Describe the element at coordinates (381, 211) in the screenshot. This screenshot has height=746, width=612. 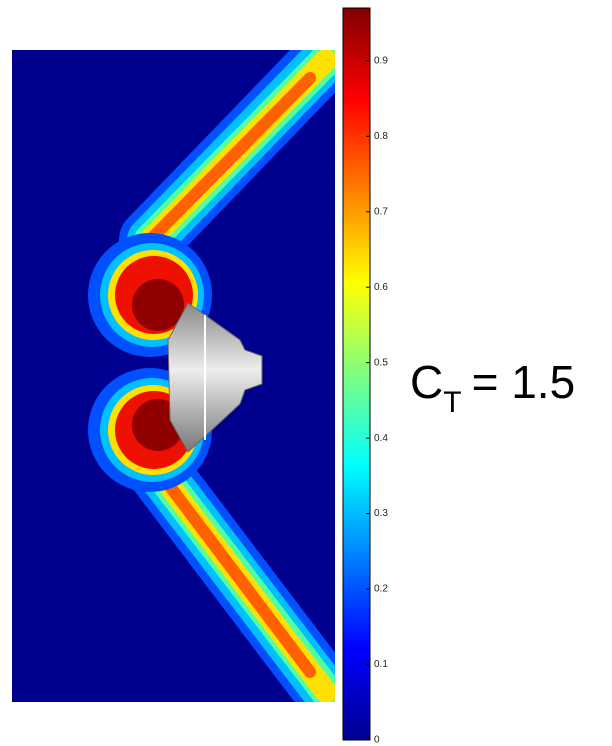
I see `colorbar-tick-label: 0.7` at that location.